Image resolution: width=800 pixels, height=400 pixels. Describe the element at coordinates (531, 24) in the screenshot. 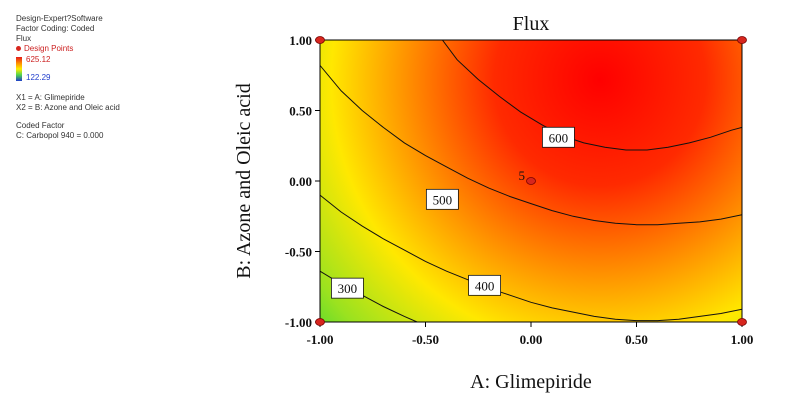

I see `chart-title: Flux` at that location.